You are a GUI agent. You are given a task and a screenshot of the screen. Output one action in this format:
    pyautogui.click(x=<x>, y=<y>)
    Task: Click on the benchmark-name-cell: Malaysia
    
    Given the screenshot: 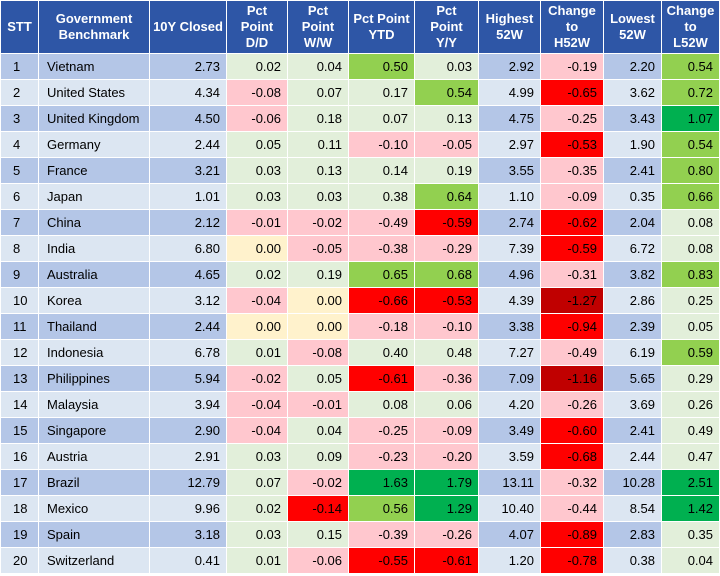 What is the action you would take?
    pyautogui.click(x=94, y=404)
    